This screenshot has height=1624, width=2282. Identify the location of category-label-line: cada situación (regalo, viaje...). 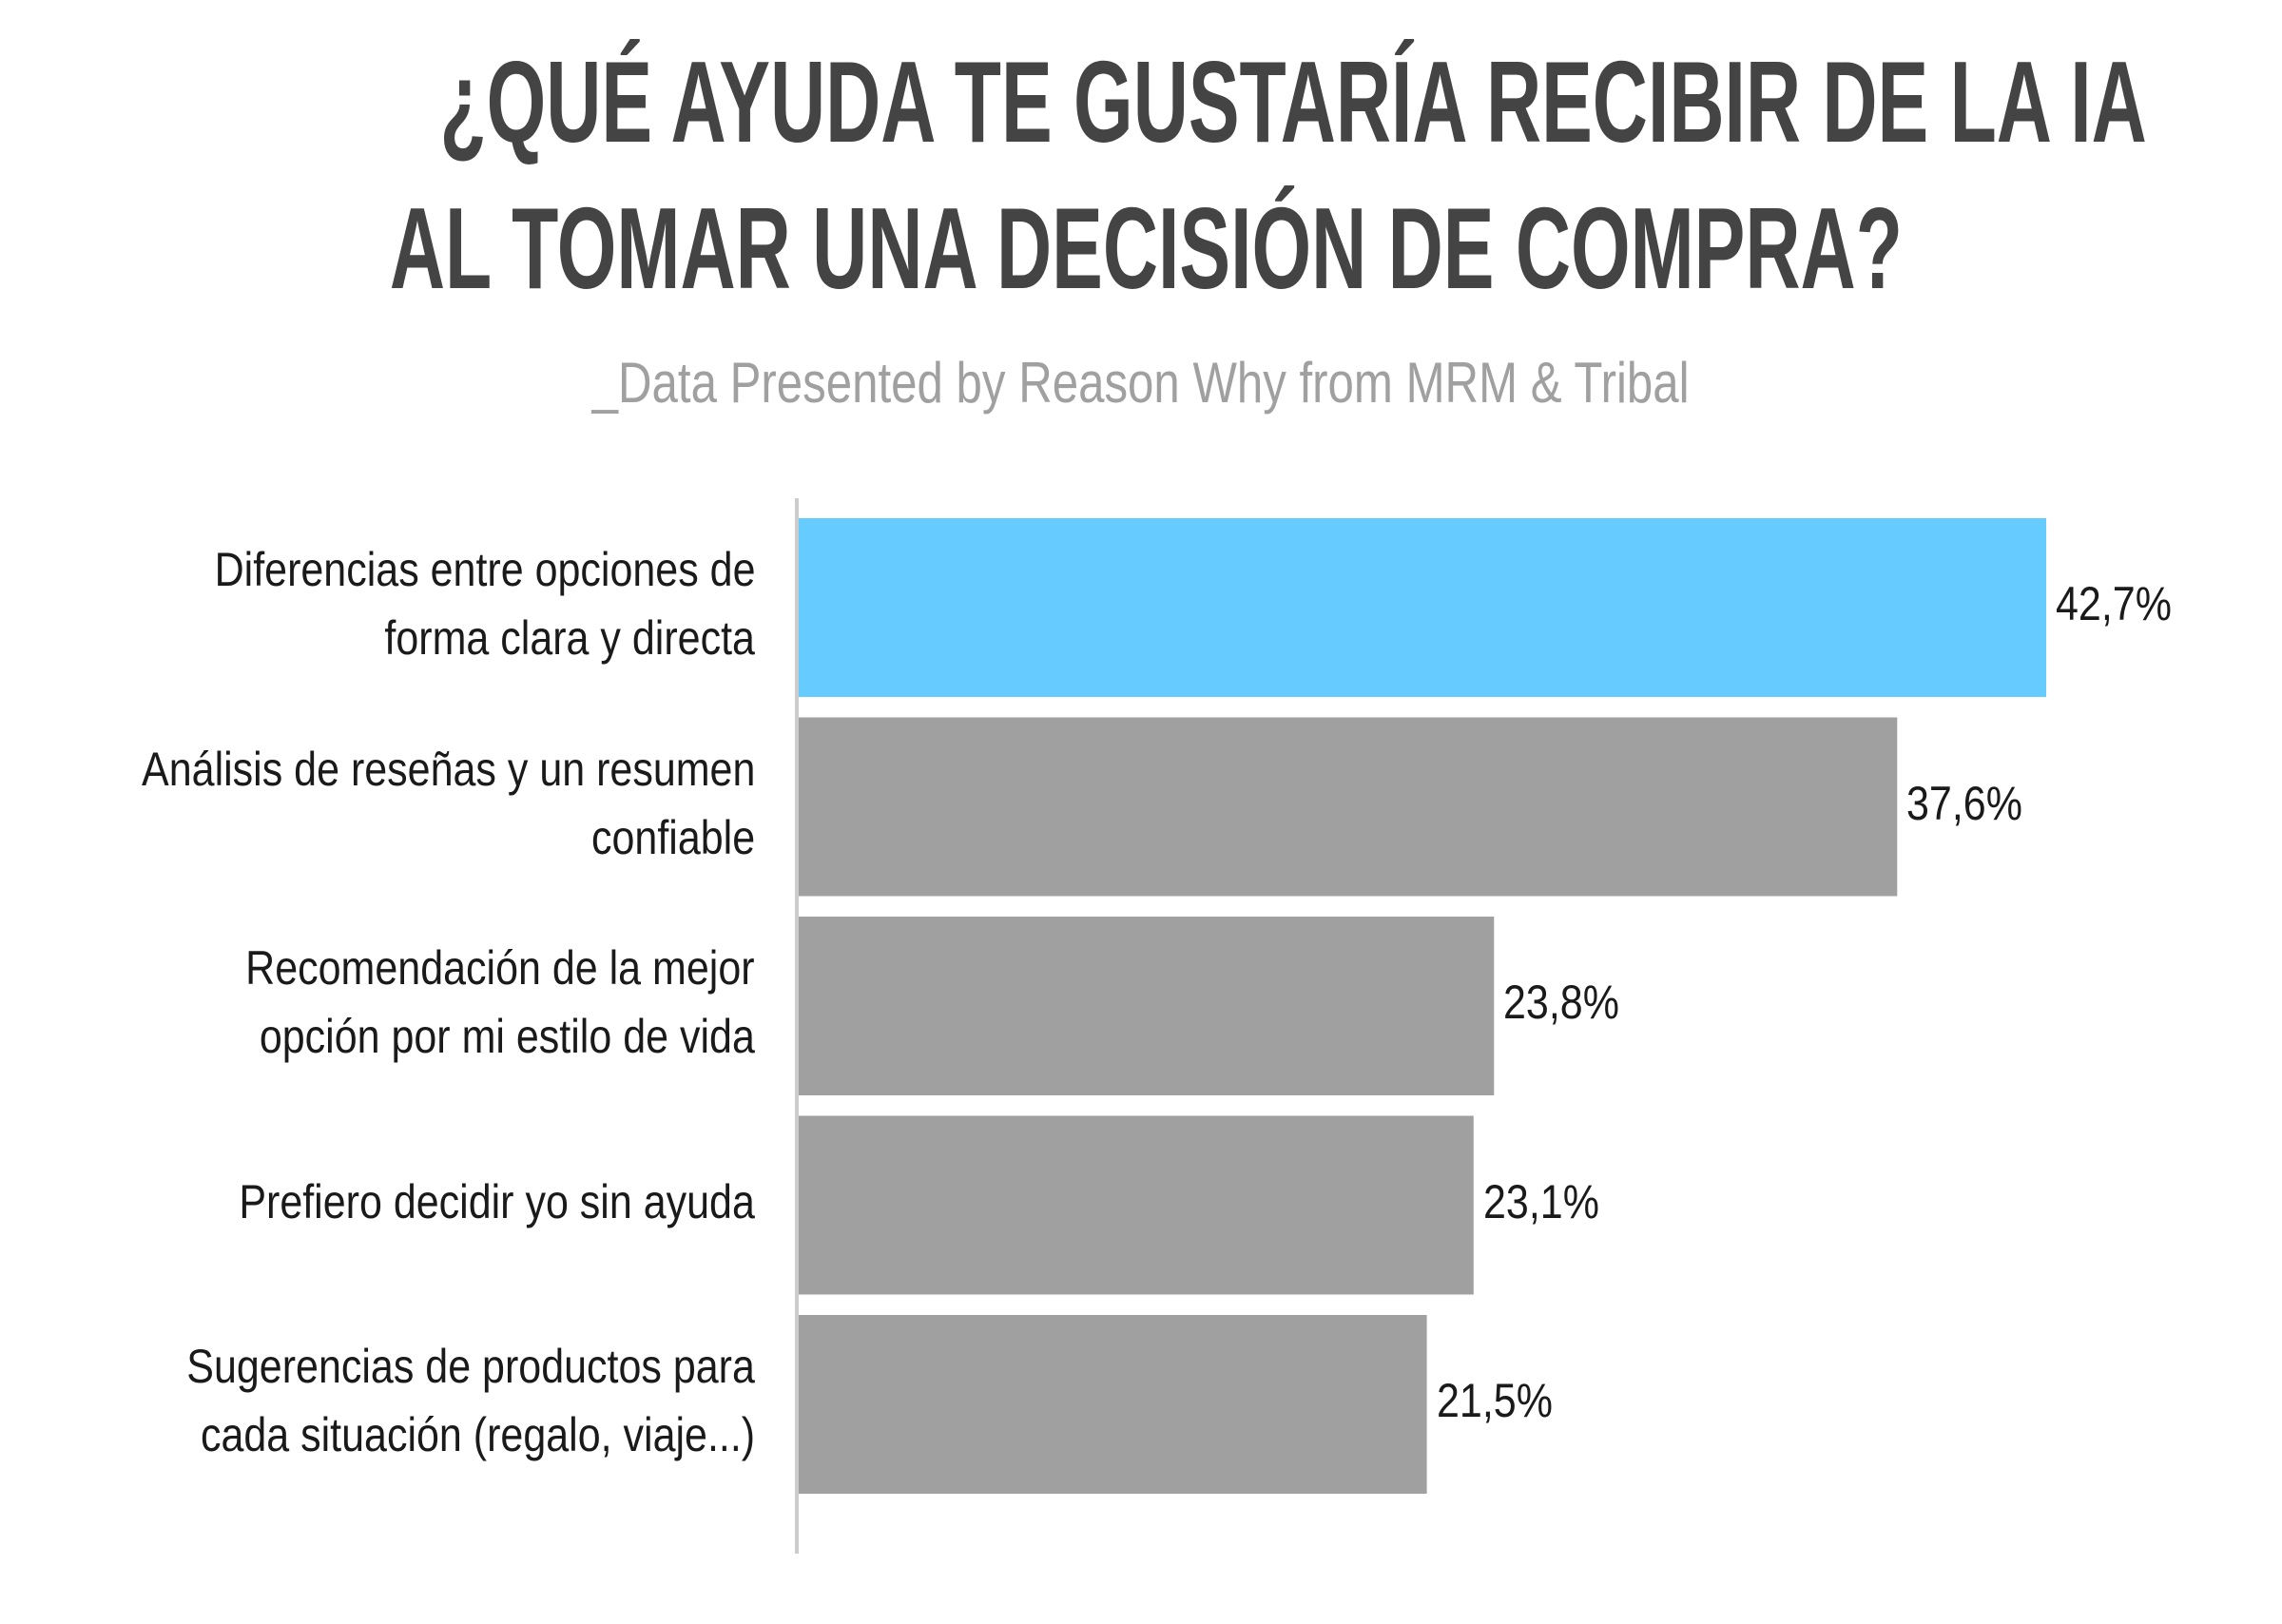
(477, 1434).